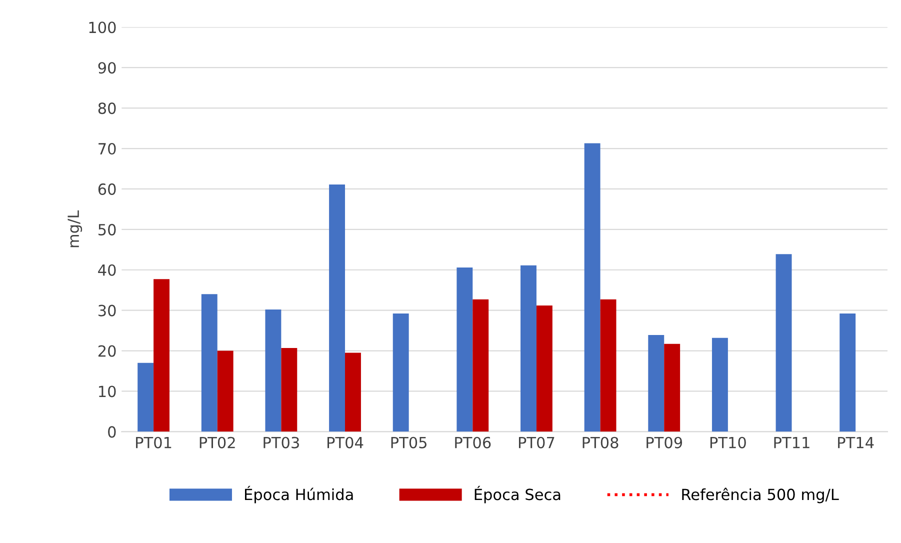  Describe the element at coordinates (107, 392) in the screenshot. I see `y-tick-label: 10` at that location.